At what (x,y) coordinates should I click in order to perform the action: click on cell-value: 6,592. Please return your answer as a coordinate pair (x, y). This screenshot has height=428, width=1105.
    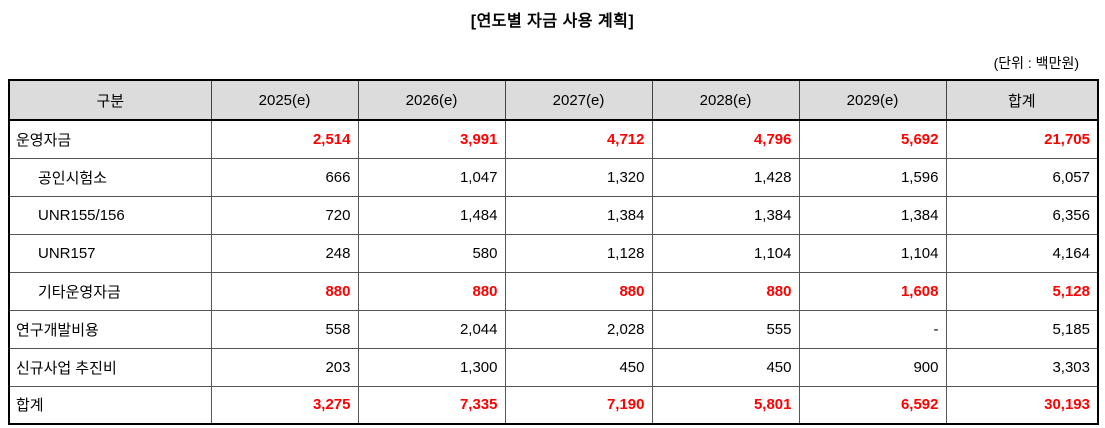
    Looking at the image, I should click on (872, 405).